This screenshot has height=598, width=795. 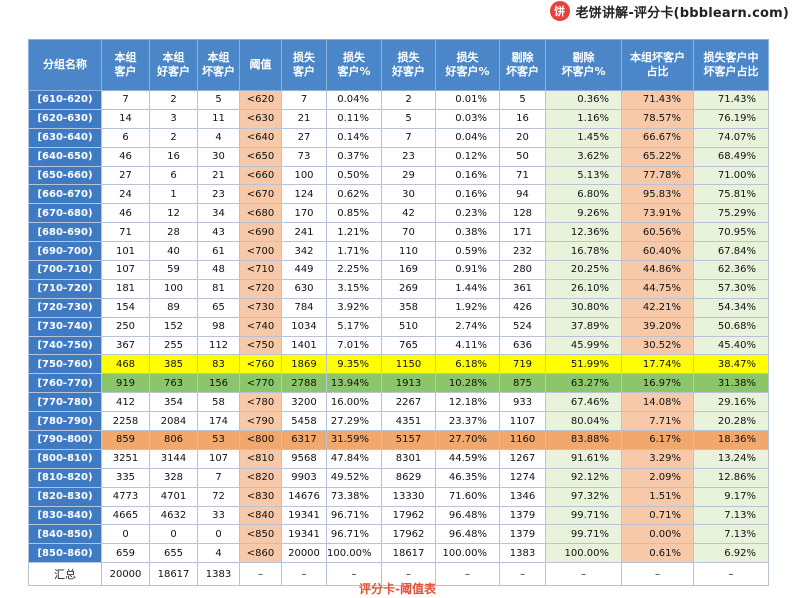 What do you see at coordinates (173, 477) in the screenshot?
I see `table-cell: 328` at bounding box center [173, 477].